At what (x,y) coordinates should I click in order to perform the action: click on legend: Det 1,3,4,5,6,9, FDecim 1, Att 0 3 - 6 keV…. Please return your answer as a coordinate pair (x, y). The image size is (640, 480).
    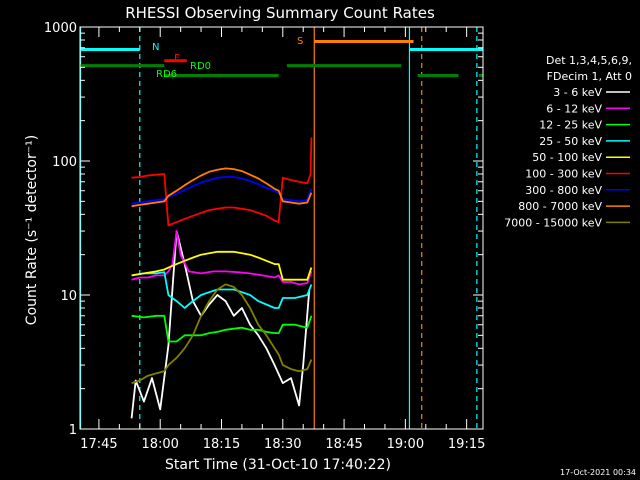
    Looking at the image, I should click on (568, 141).